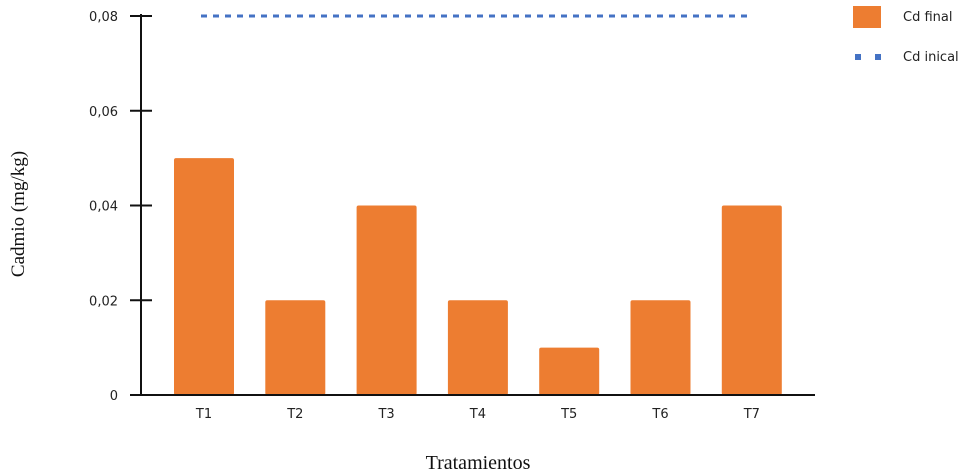 The width and height of the screenshot is (978, 474). Describe the element at coordinates (867, 17) in the screenshot. I see `legend-swatch-cd-final` at that location.